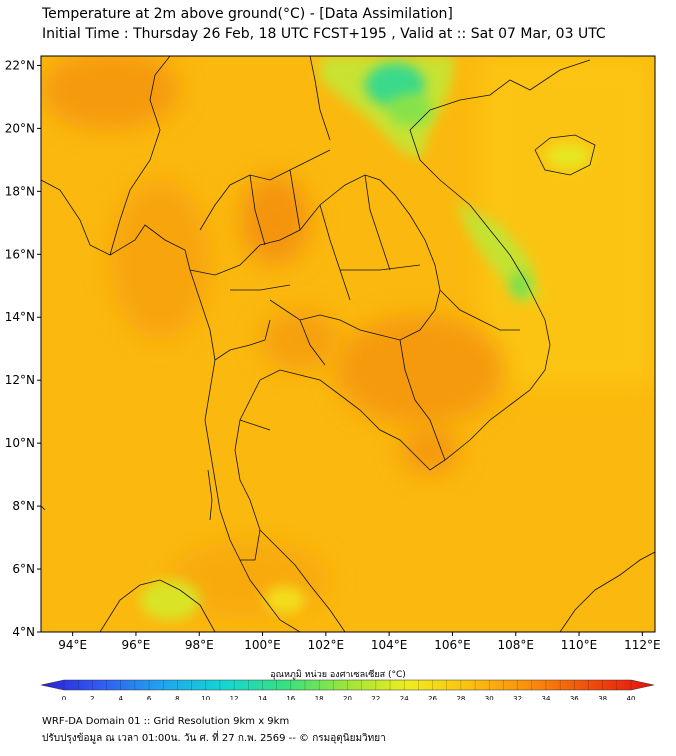 The width and height of the screenshot is (676, 756). Describe the element at coordinates (20, 128) in the screenshot. I see `lat-tick-label: 20°N` at that location.